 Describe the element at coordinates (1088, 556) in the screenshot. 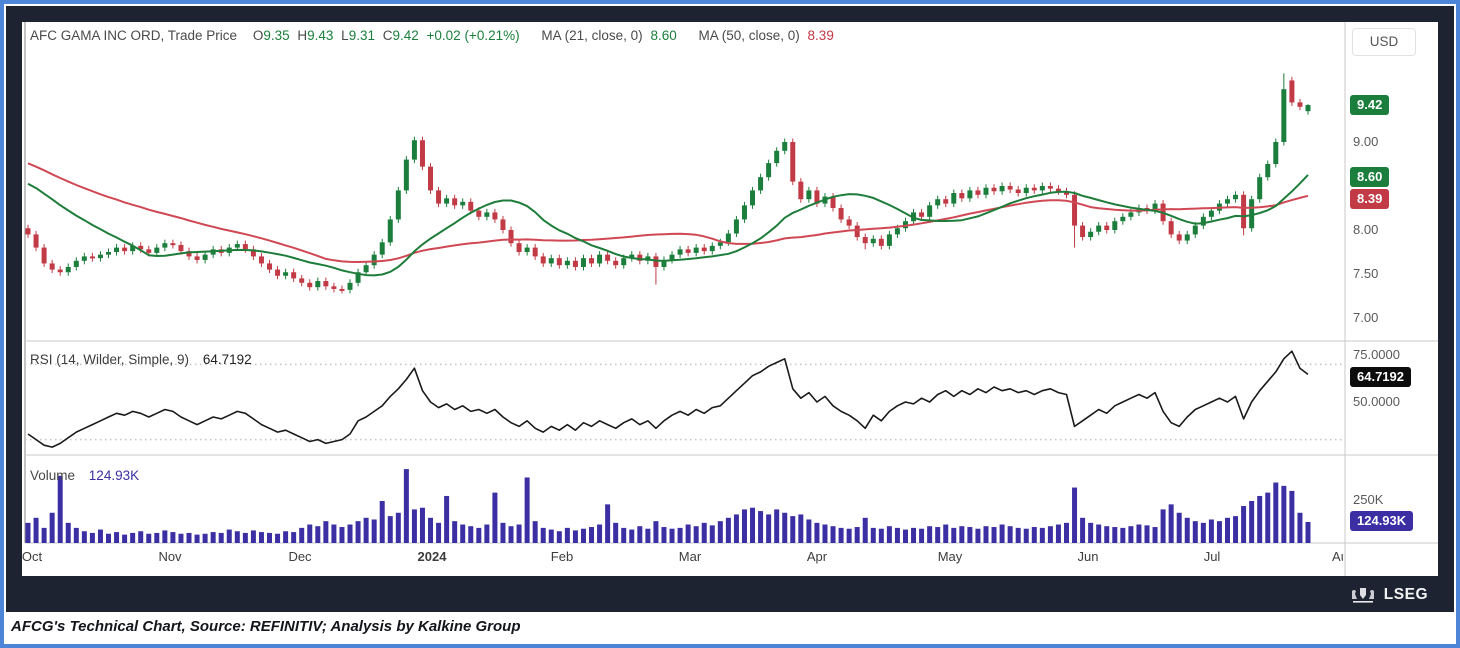

I see `month-label-jun: Jun` at that location.